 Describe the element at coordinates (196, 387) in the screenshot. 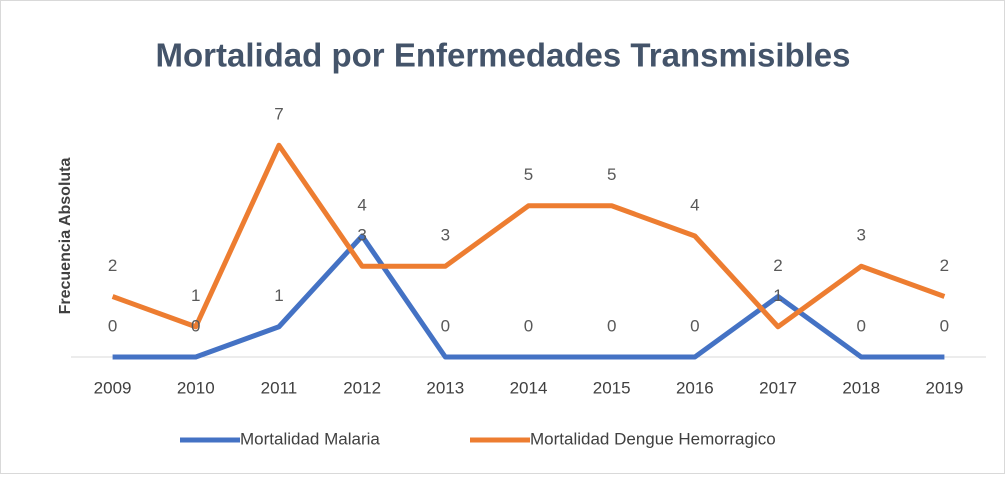

I see `x-tick-label: 2010` at that location.